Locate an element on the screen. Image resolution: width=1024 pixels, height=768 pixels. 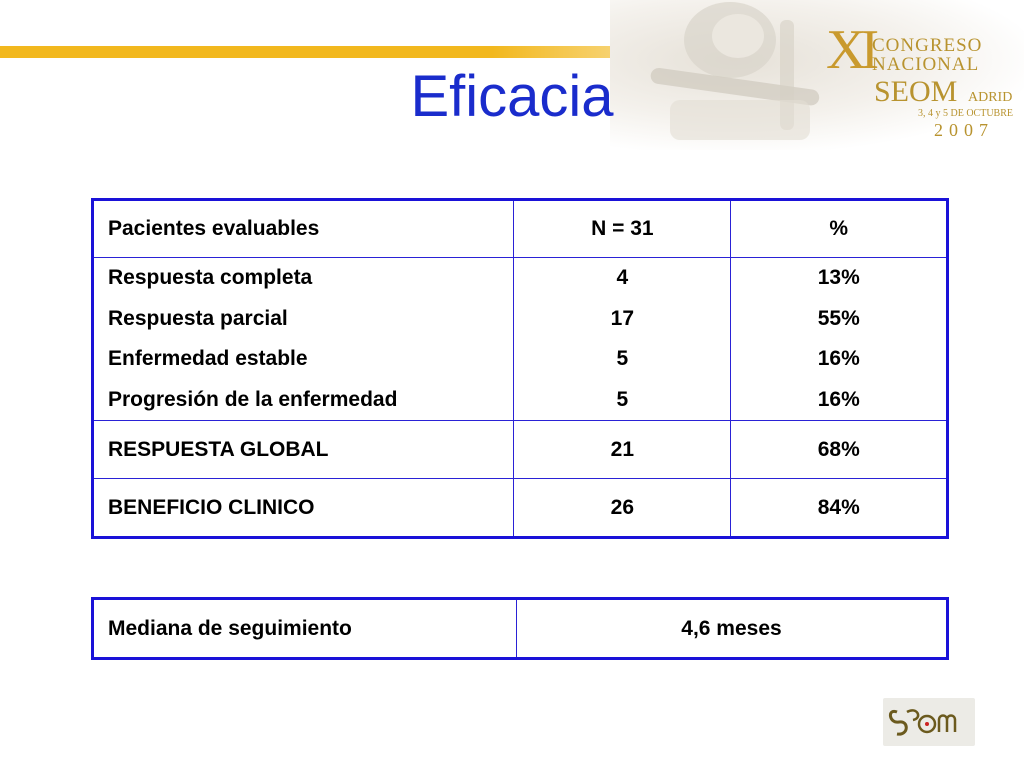
response-percent-cell: 13% 55% 16% 16% is located at coordinates (839, 339).